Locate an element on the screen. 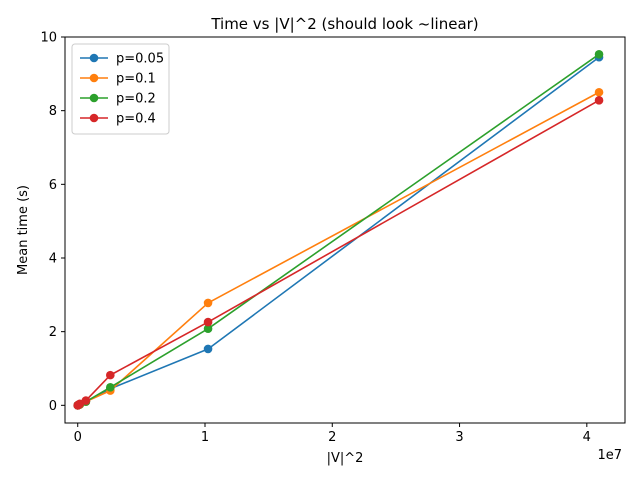  x-axis-label: |V|^2 is located at coordinates (345, 458).